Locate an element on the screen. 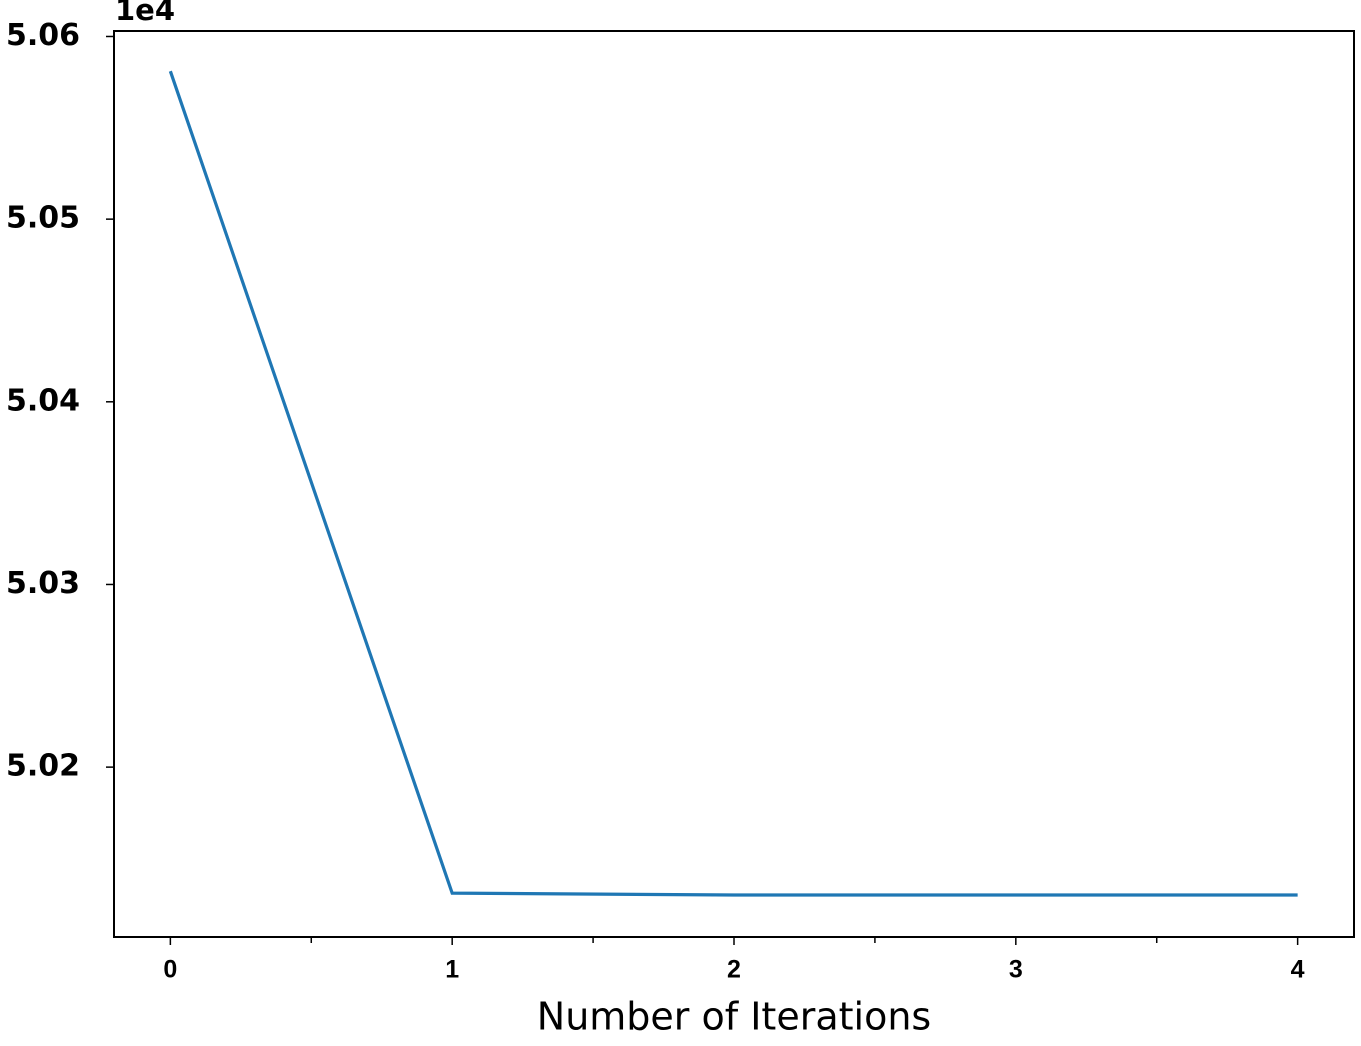  y-offset-label: 1e4 is located at coordinates (145, 13).